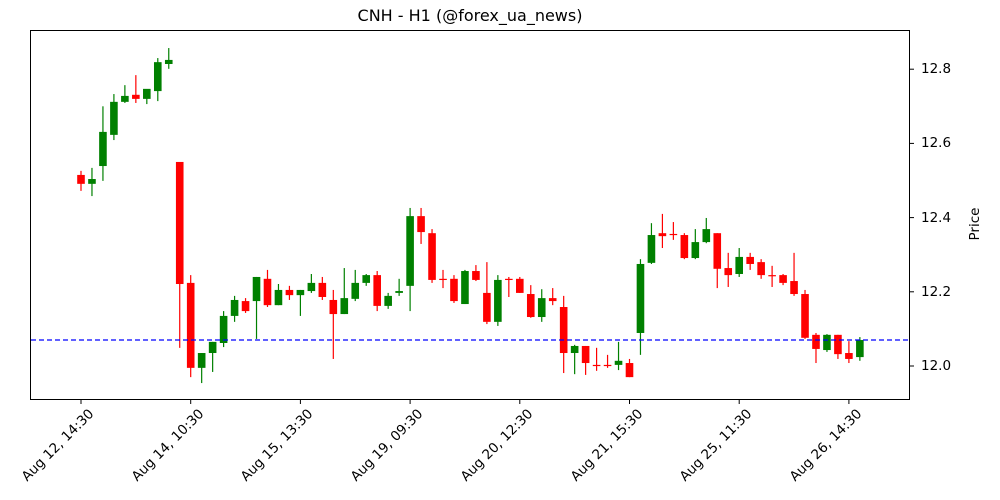 This screenshot has width=1000, height=500. Describe the element at coordinates (936, 291) in the screenshot. I see `y-tick-label: 12.2` at that location.